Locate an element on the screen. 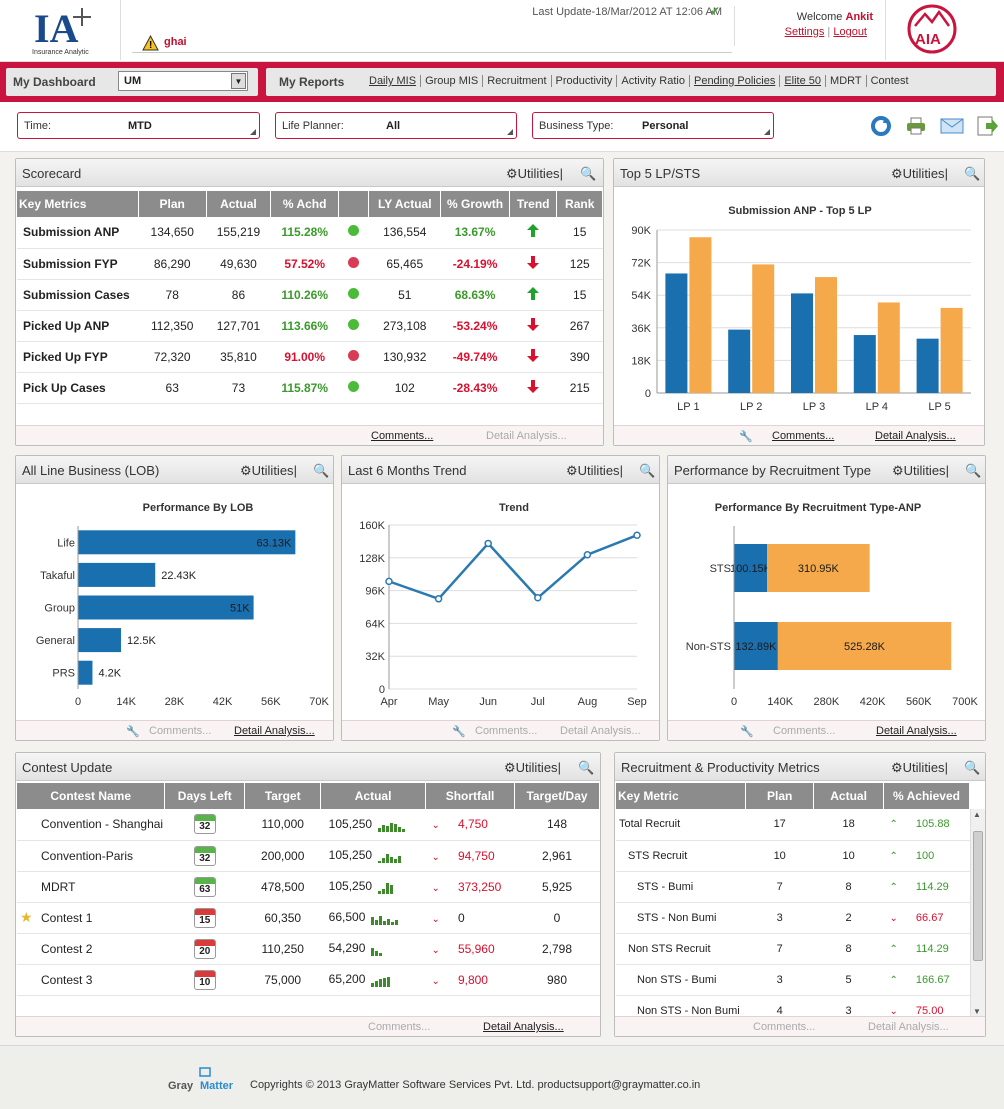 Image resolution: width=1004 pixels, height=1109 pixels. scrollbar: ▲ ▼ is located at coordinates (977, 913).